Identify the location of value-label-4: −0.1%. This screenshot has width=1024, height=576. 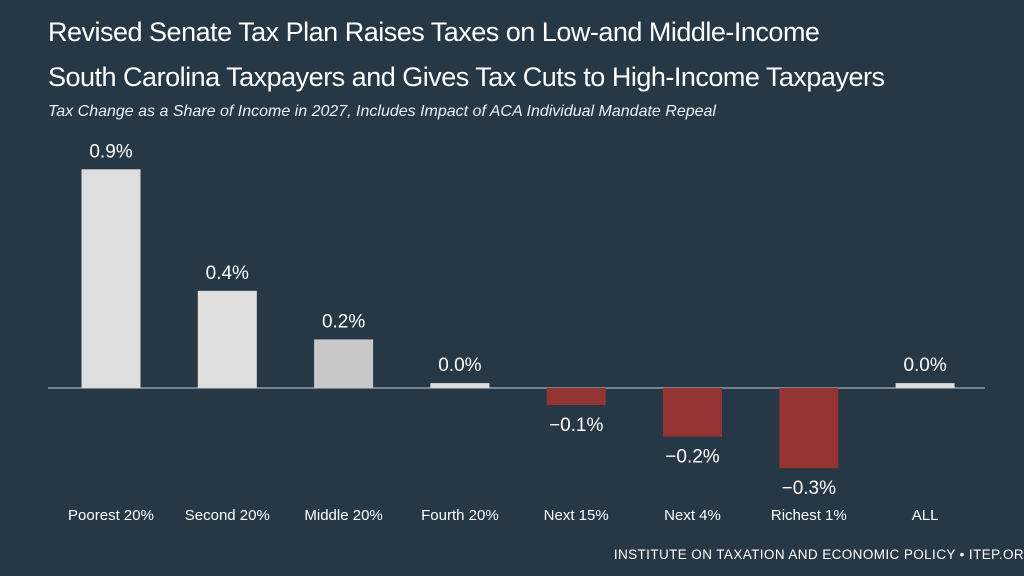
(576, 425).